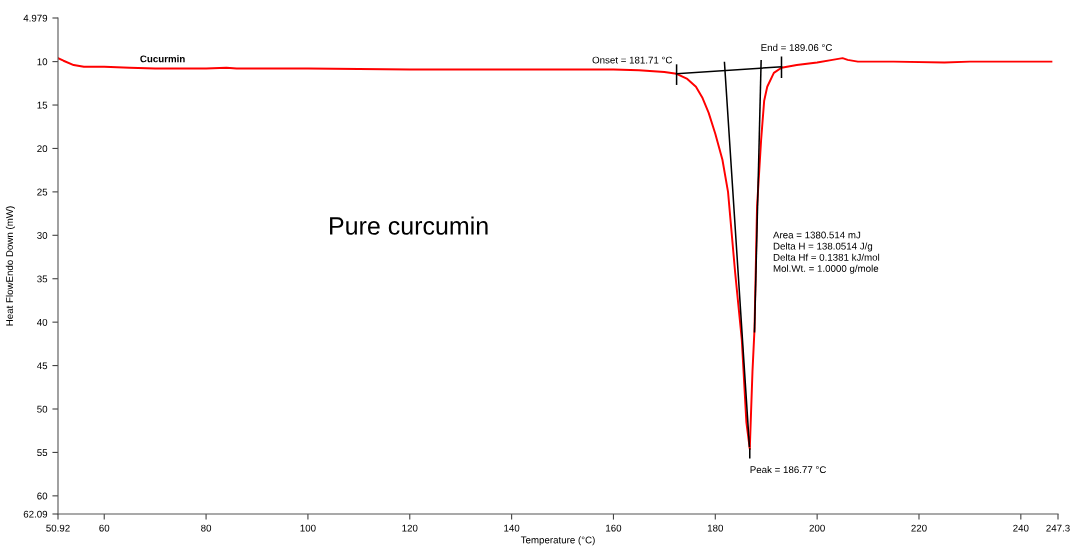  I want to click on x-axis-title: Temperature (°C), so click(557, 541).